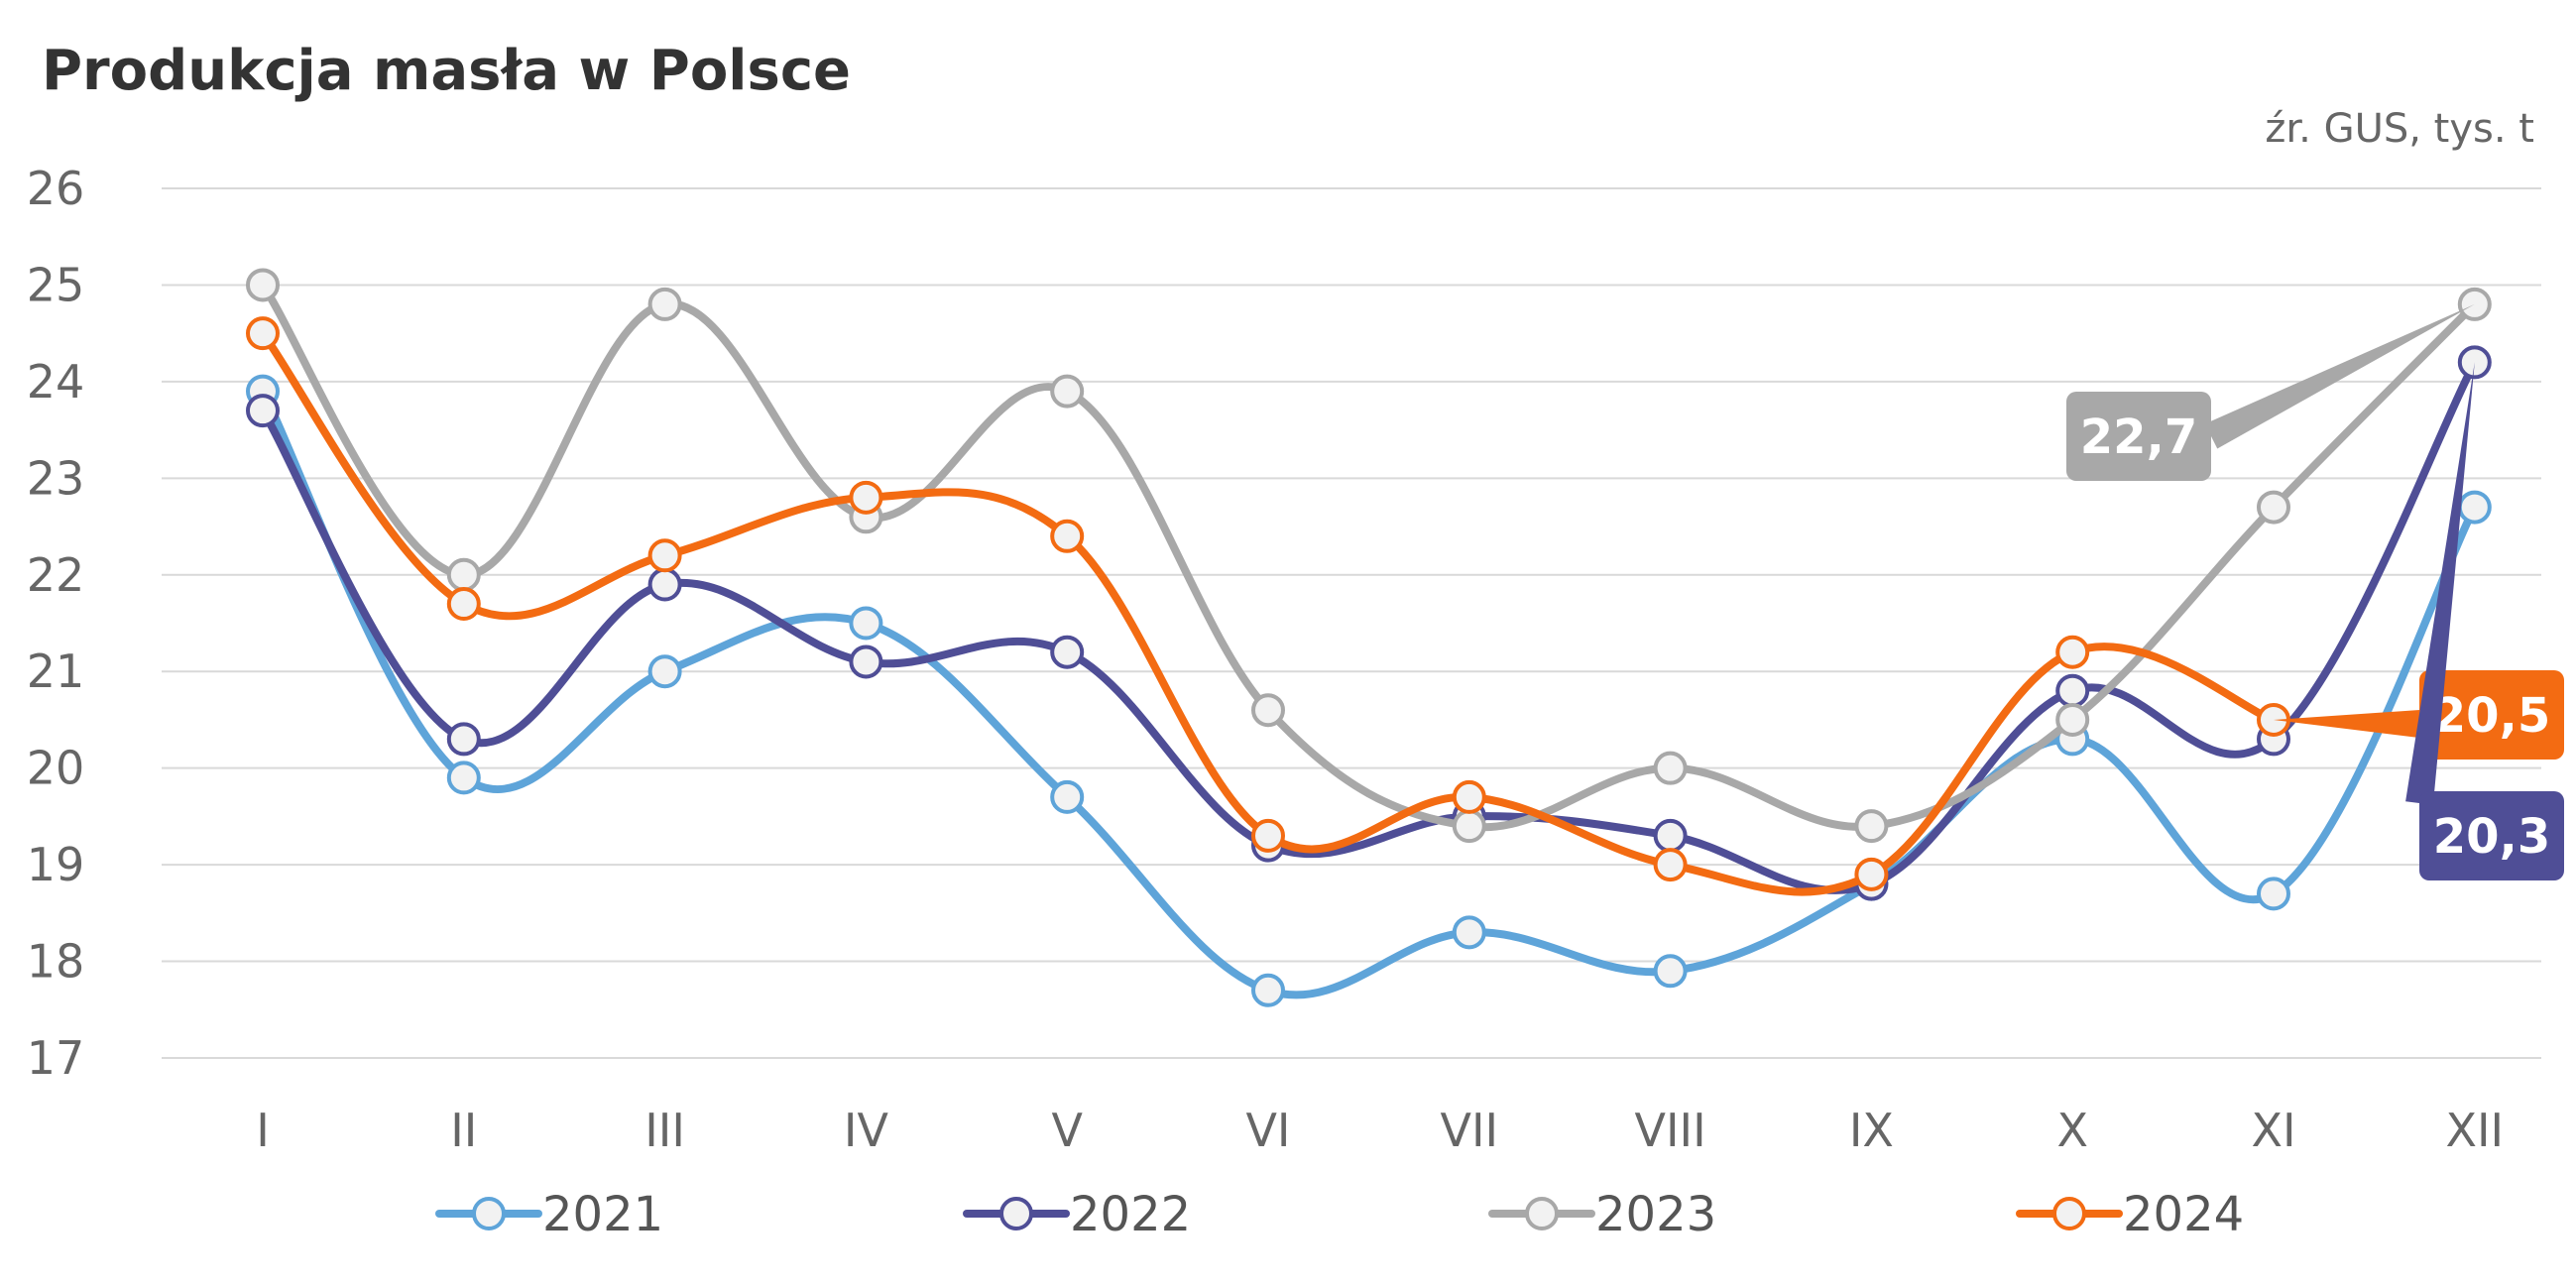  I want to click on y-axis-ticks: 17 18 19 20 21 22 23 24 25 26, so click(56, 623).